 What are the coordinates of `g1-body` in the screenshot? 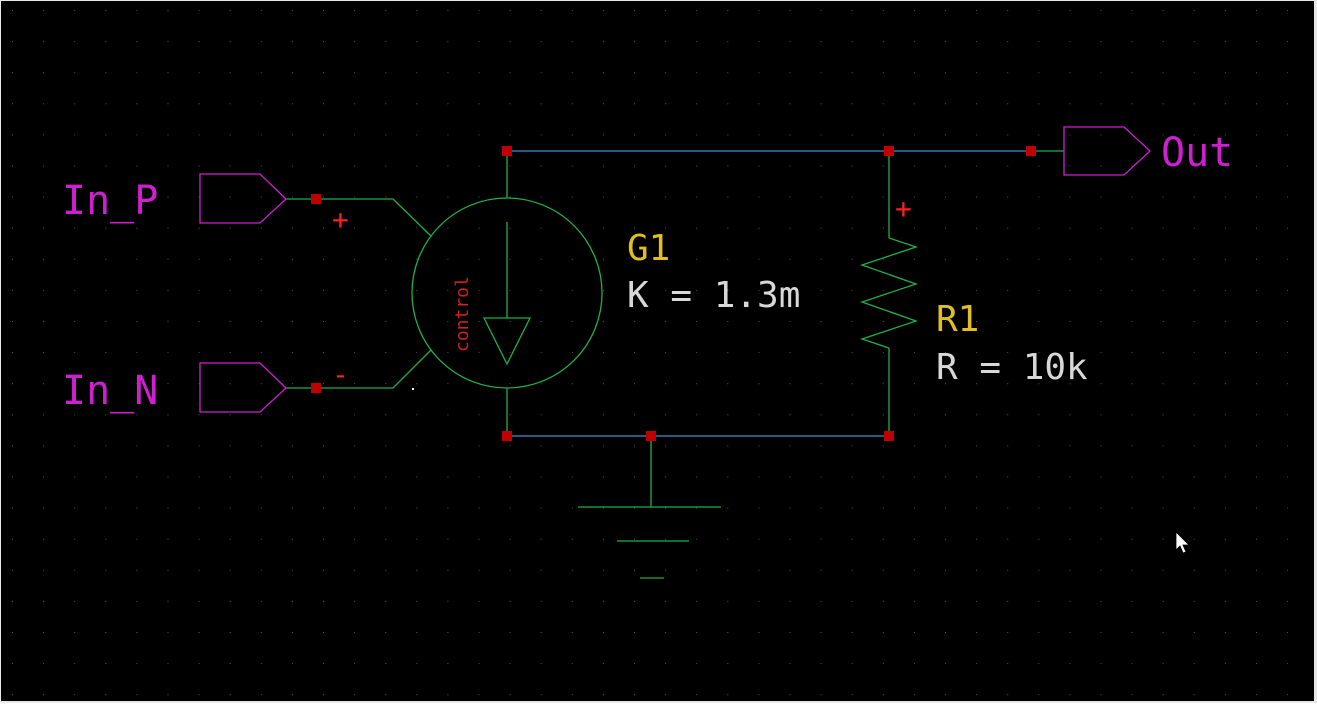 It's located at (507, 293).